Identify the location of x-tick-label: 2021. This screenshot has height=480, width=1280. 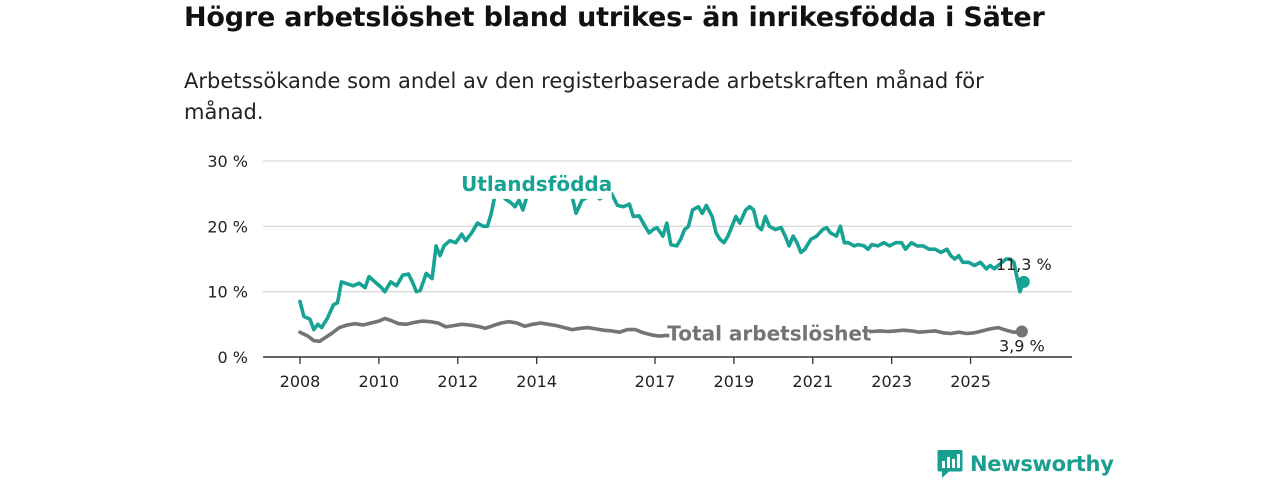
(812, 381).